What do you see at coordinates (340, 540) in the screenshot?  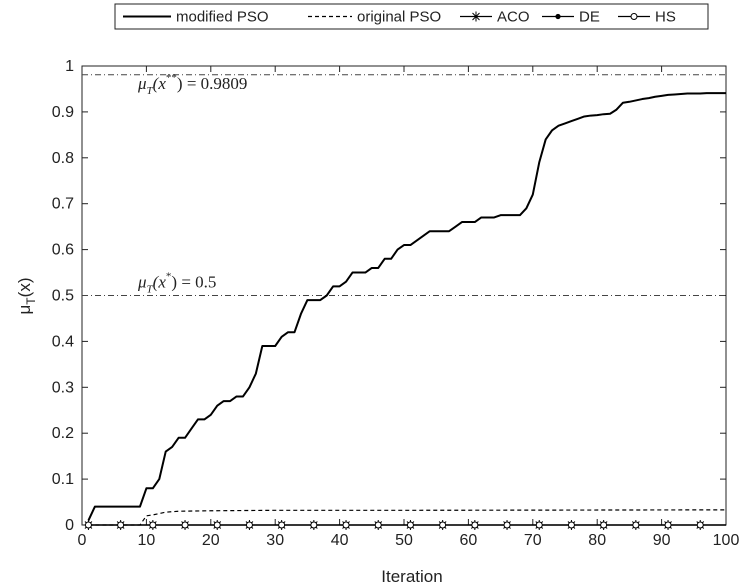 I see `x-tick-label: 40` at bounding box center [340, 540].